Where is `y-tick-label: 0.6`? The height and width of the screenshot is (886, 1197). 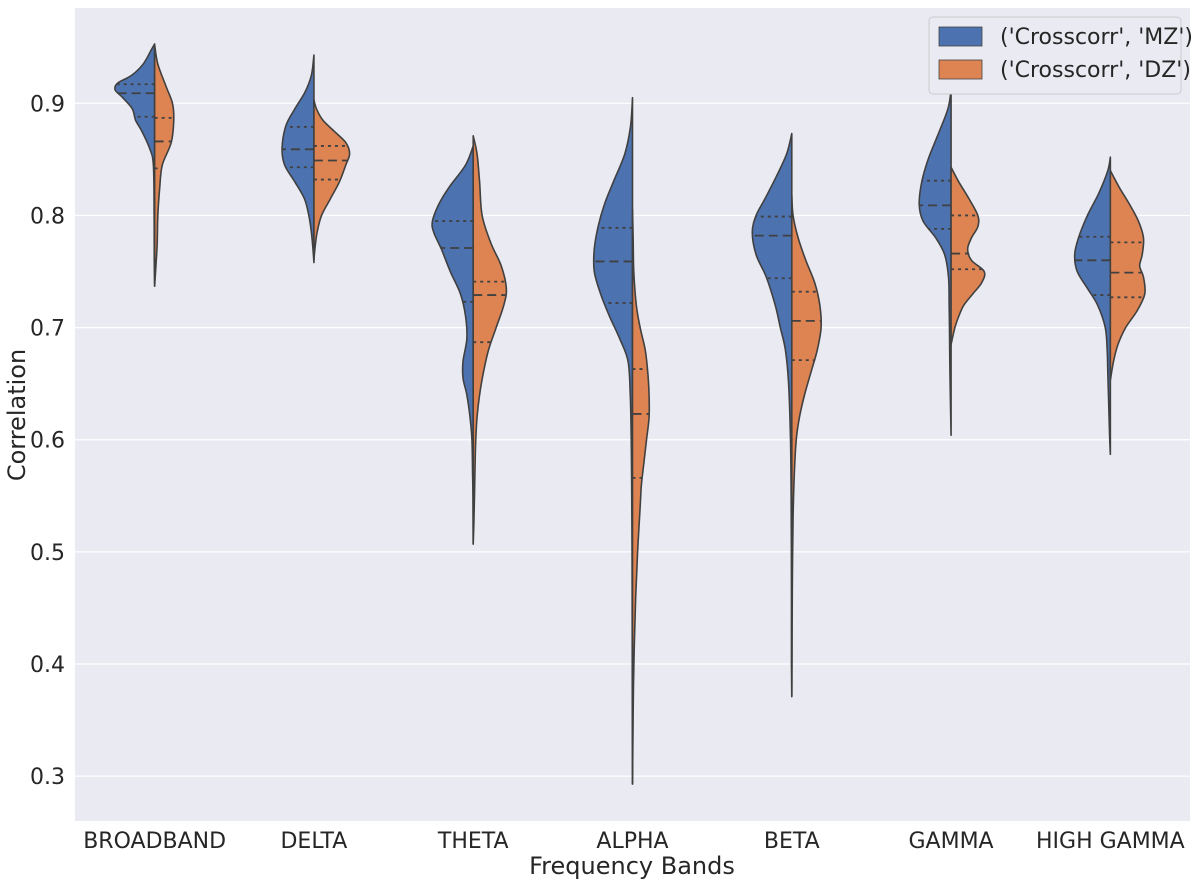
y-tick-label: 0.6 is located at coordinates (47, 441).